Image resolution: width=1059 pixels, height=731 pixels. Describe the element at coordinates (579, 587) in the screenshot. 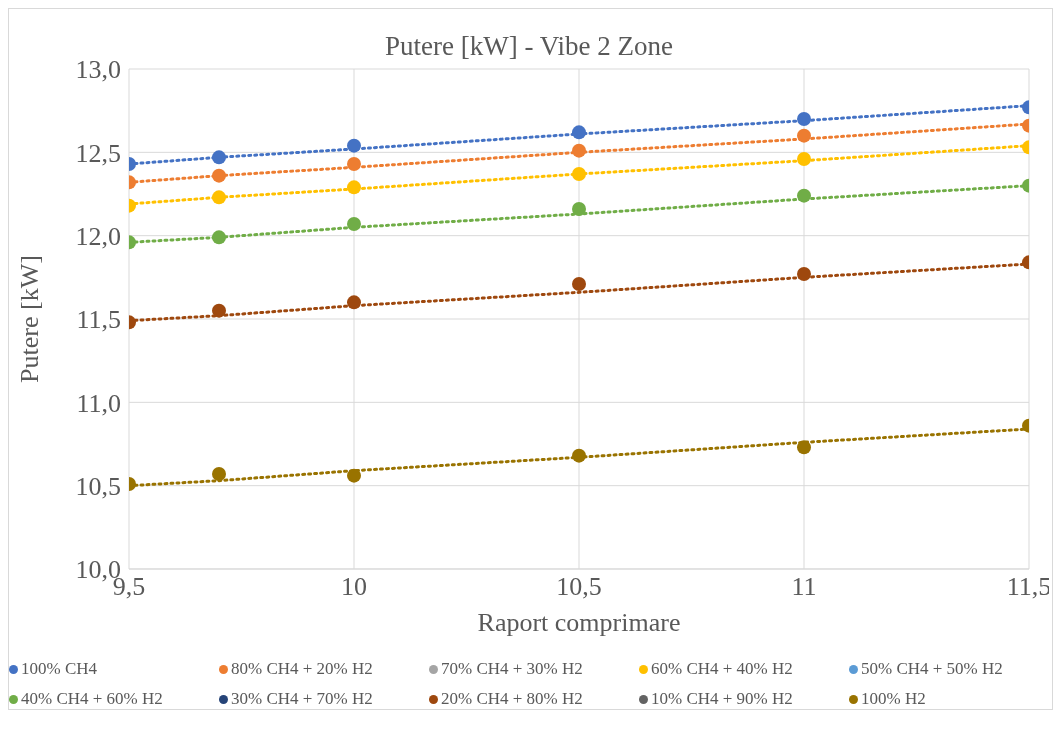

I see `x-tick-label: 10,5` at that location.